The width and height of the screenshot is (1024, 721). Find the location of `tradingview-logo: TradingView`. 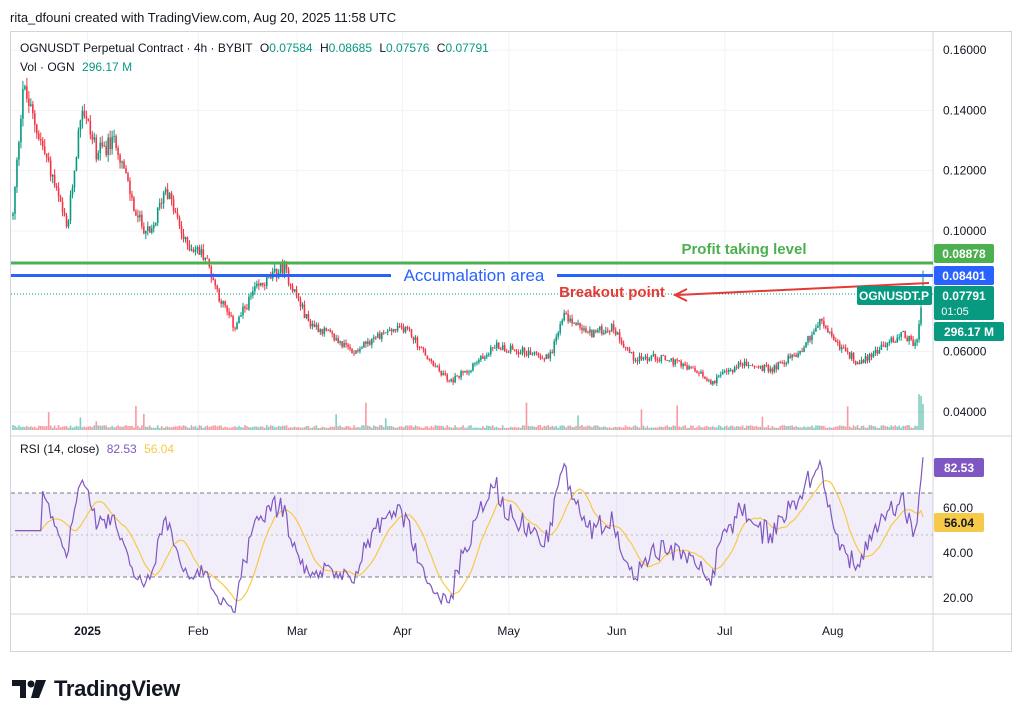

tradingview-logo: TradingView is located at coordinates (96, 689).